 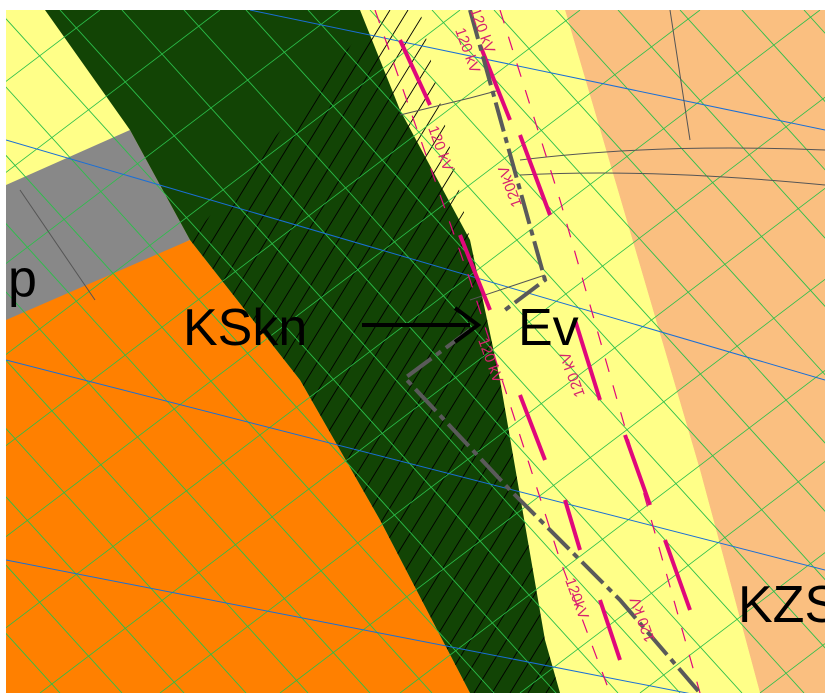 What do you see at coordinates (22, 279) in the screenshot?
I see `zone-label-p: p` at bounding box center [22, 279].